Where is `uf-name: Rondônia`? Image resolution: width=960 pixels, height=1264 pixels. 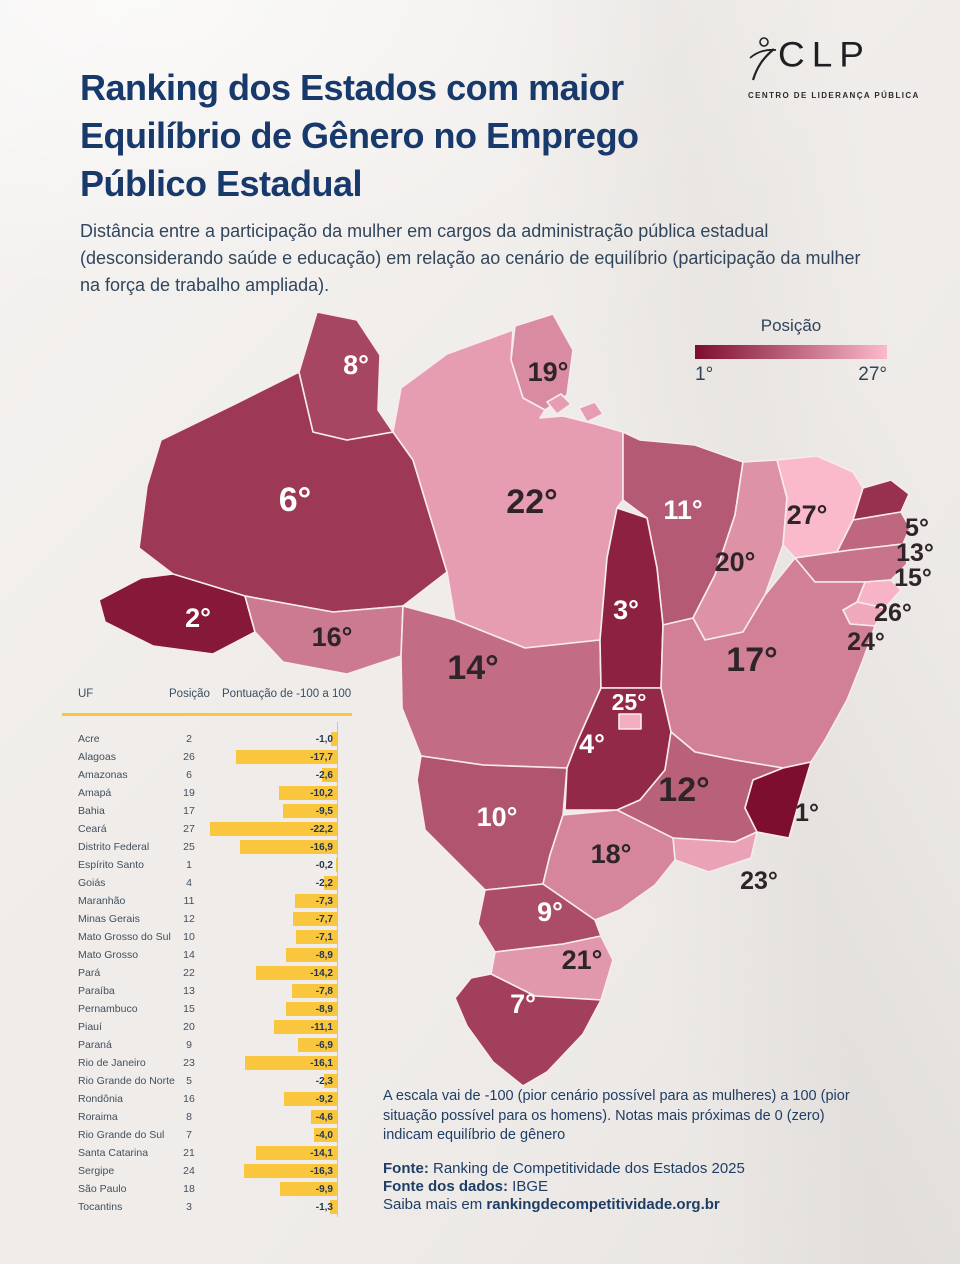
uf-name: Rondônia is located at coordinates (100, 1099).